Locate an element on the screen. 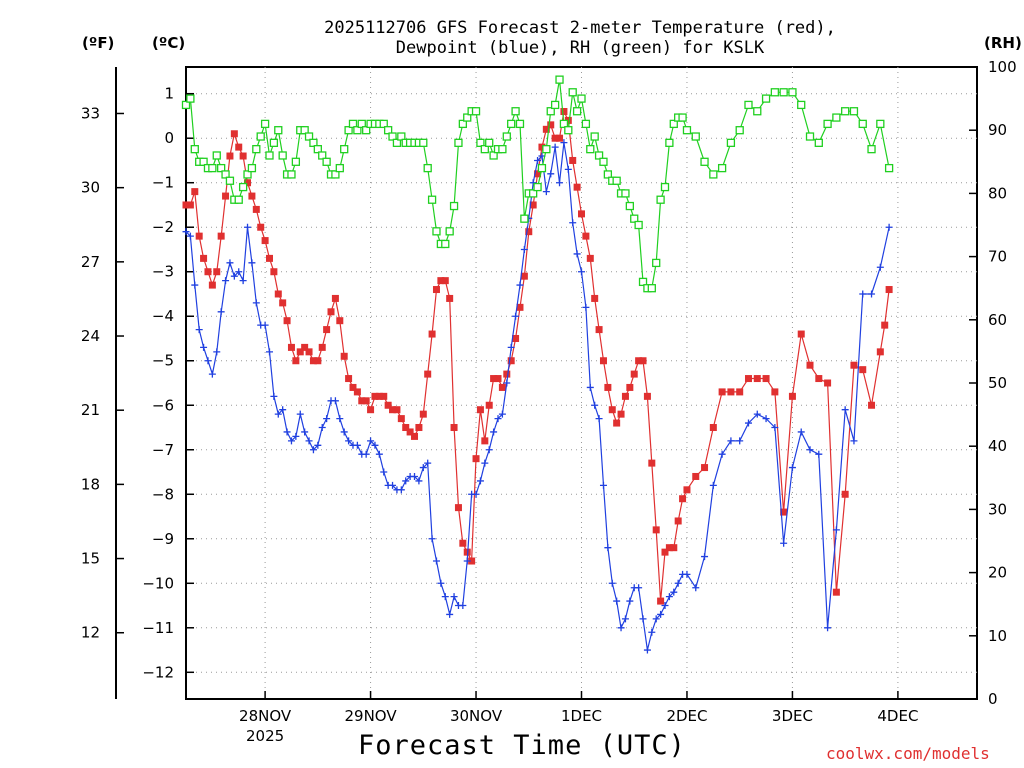  rh-axis-label: (RH) is located at coordinates (1003, 43).